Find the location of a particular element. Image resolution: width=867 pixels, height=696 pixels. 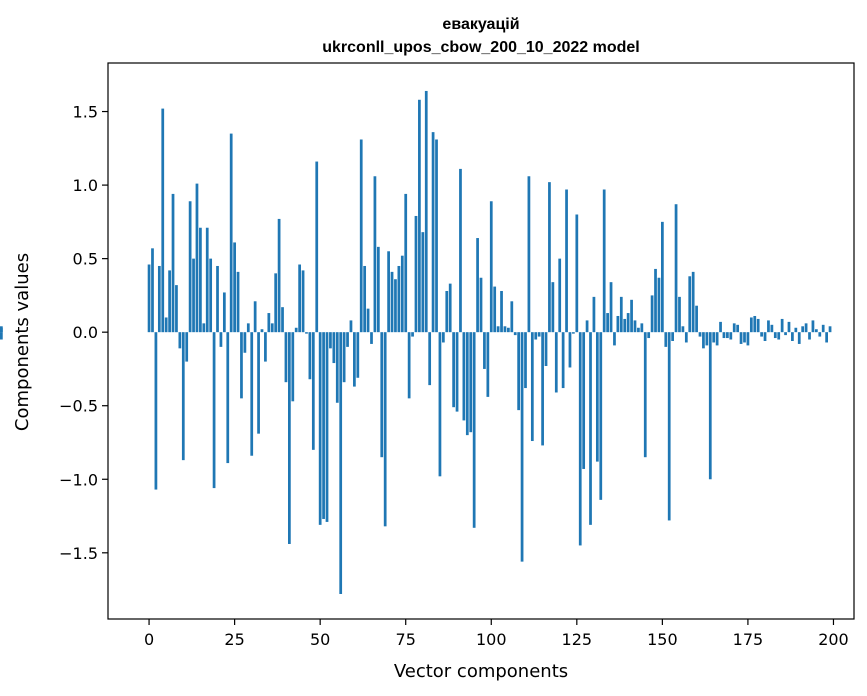

chart-title: евакуацій is located at coordinates (480, 24).